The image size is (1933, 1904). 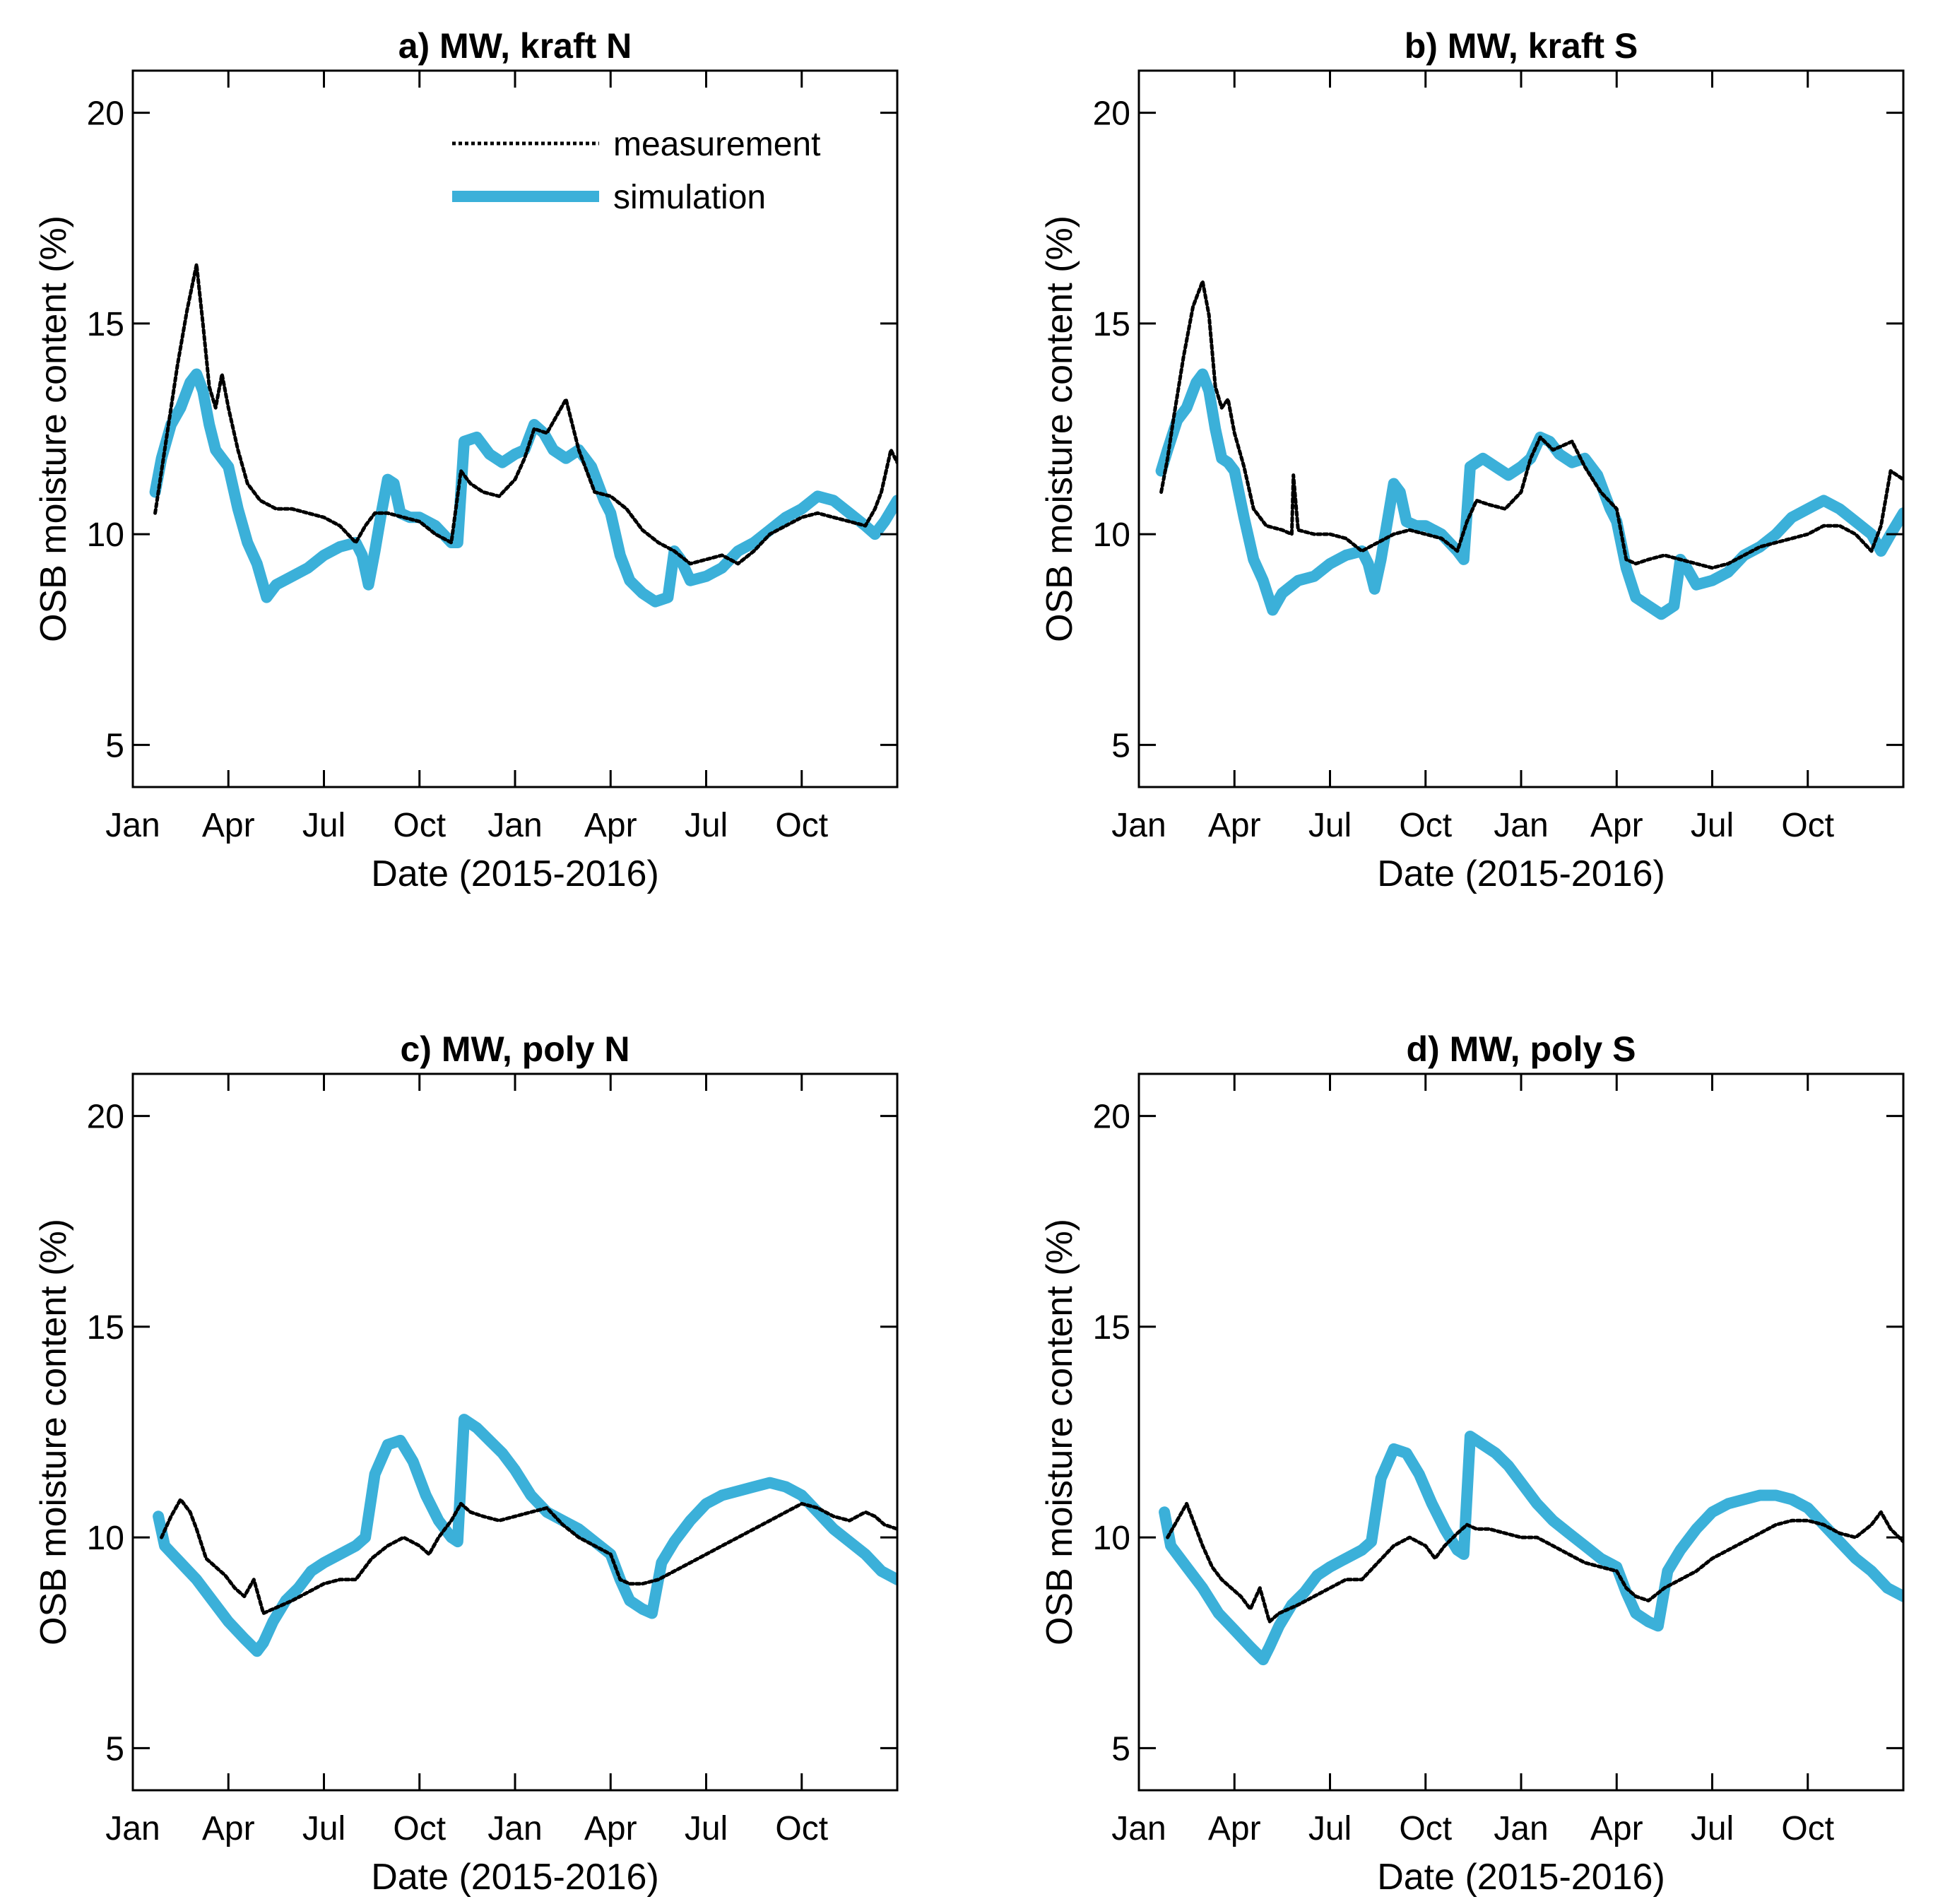 What do you see at coordinates (515, 46) in the screenshot?
I see `panel-title: a) MW, kraft N` at bounding box center [515, 46].